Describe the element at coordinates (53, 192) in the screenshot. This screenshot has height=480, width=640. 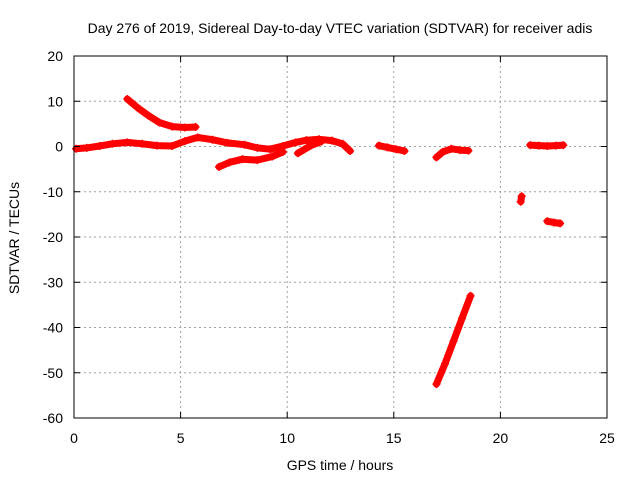
I see `y-tick-label: -10` at that location.